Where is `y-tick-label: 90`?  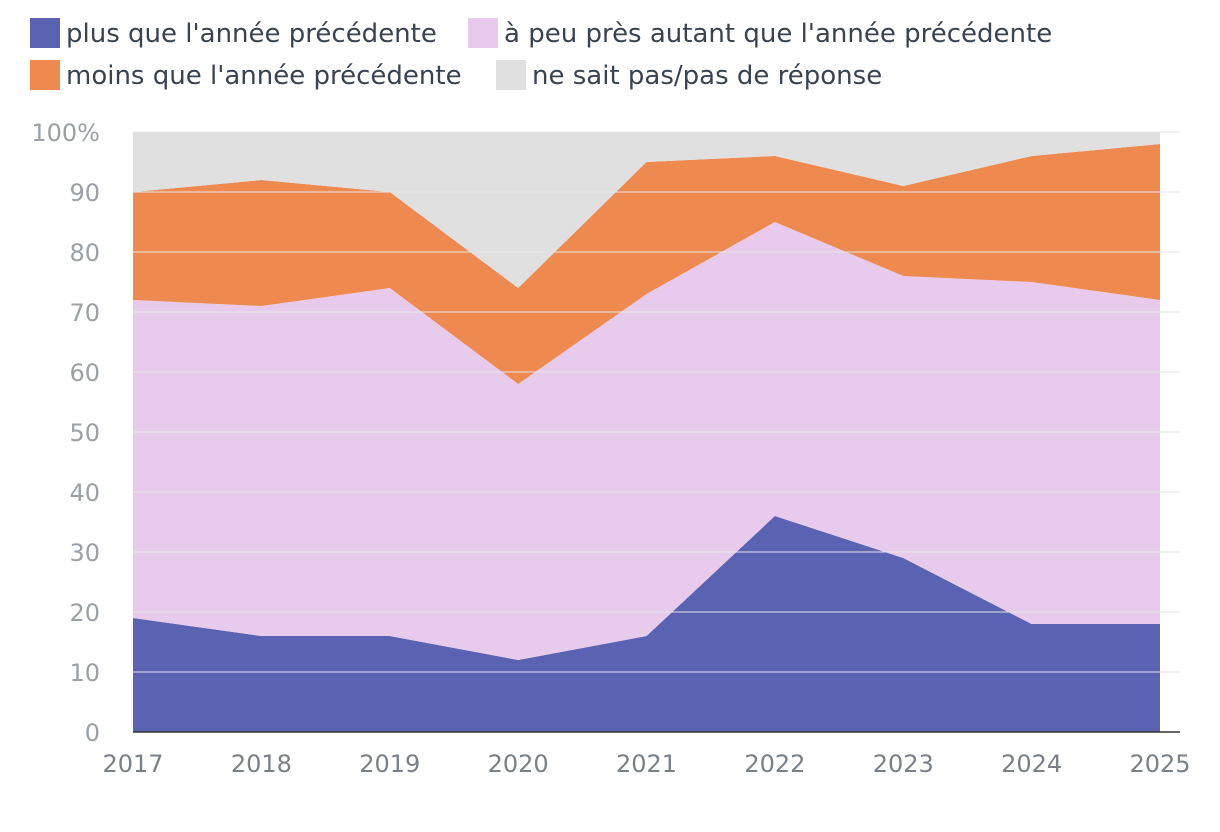
y-tick-label: 90 is located at coordinates (84, 193).